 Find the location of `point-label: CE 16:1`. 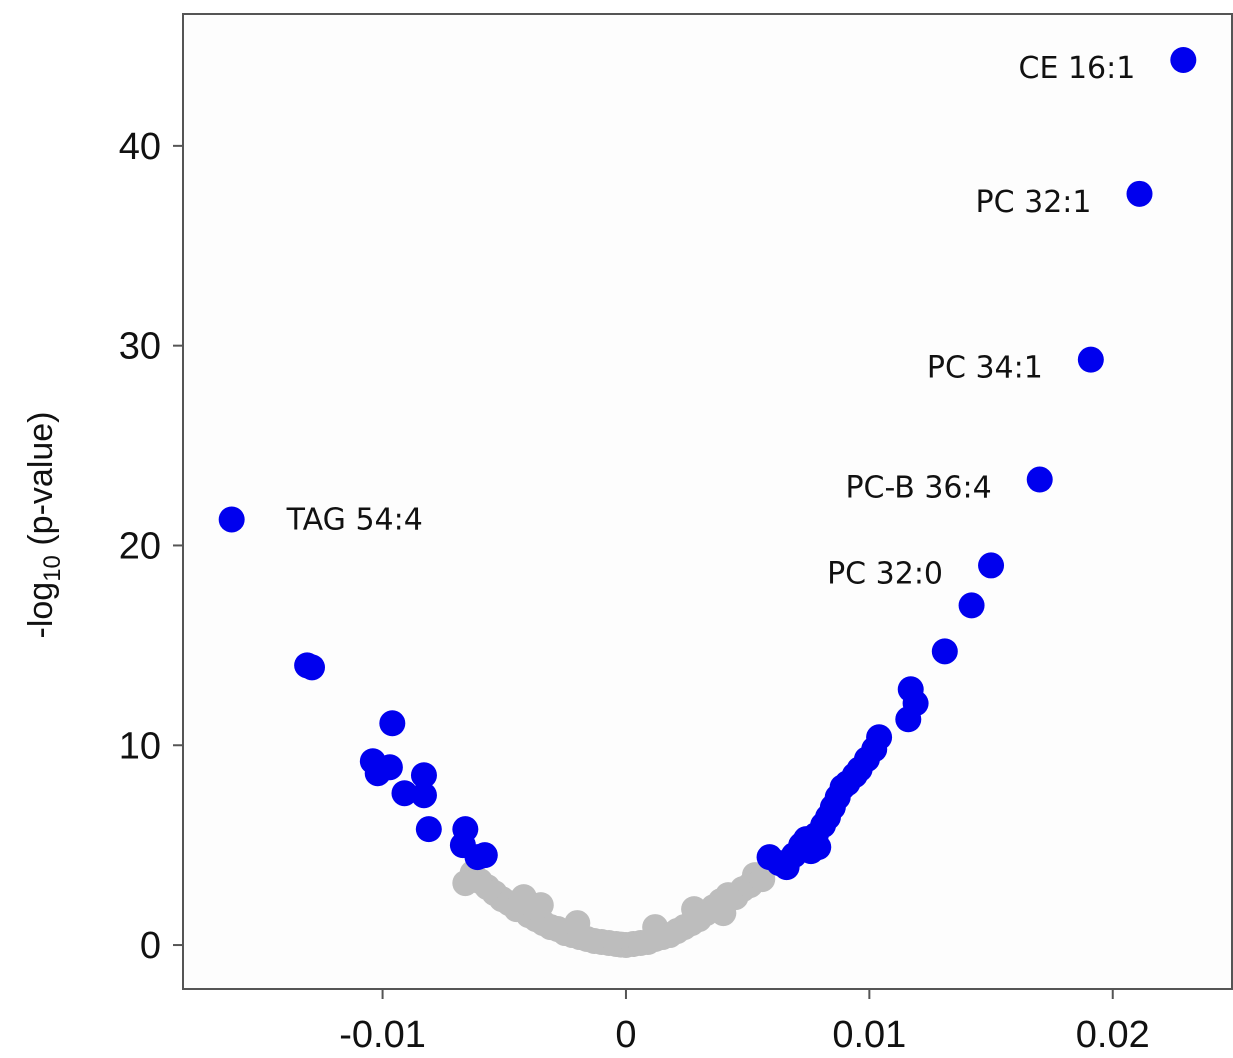

point-label: CE 16:1 is located at coordinates (1077, 68).